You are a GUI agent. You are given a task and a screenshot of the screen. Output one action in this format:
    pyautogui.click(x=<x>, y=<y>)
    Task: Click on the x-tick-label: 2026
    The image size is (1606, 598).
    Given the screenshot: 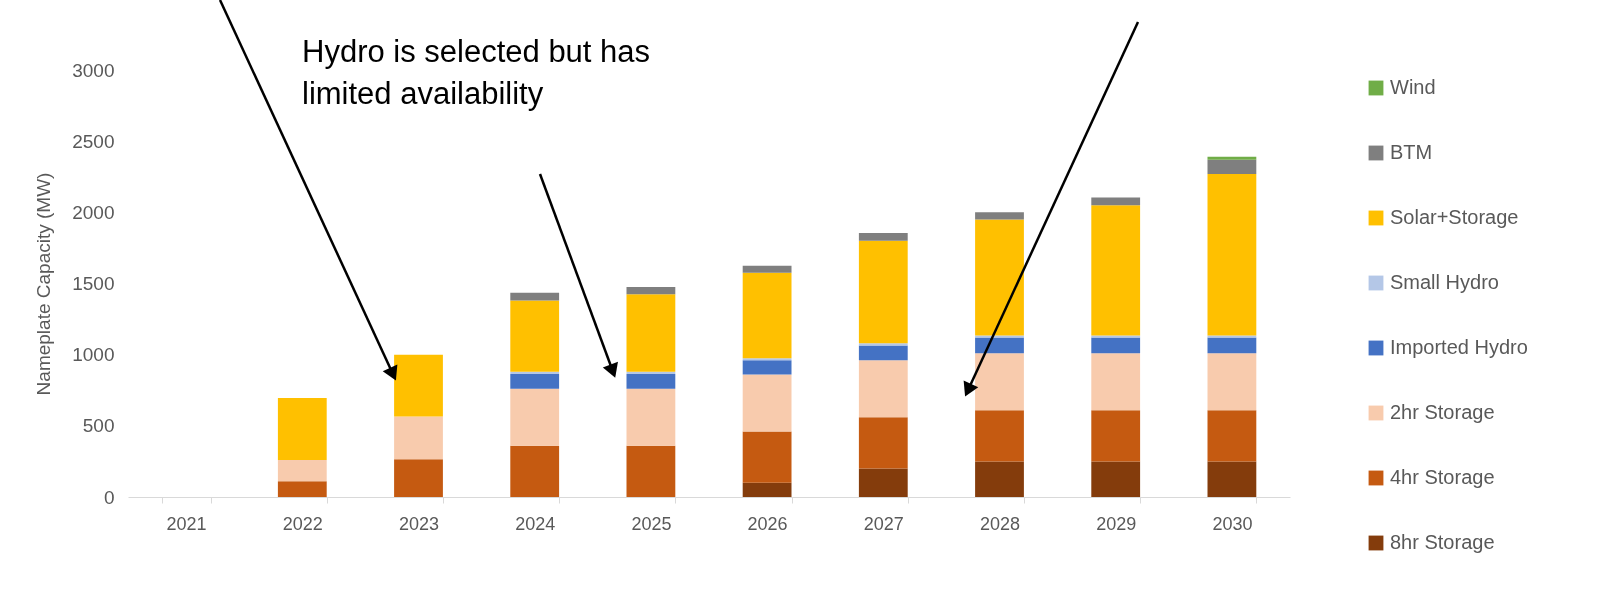 What is the action you would take?
    pyautogui.click(x=767, y=523)
    